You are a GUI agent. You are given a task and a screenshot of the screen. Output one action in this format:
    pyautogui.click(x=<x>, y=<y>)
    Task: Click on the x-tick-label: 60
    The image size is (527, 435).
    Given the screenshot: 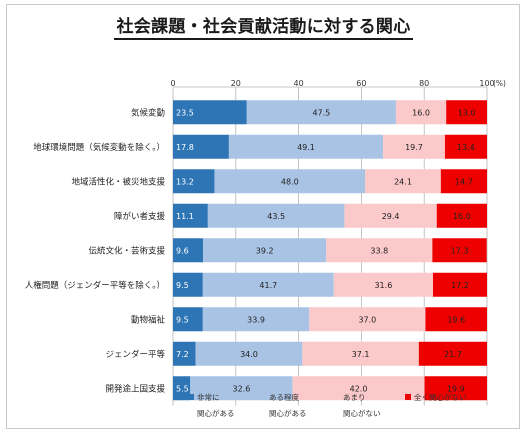 What is the action you would take?
    pyautogui.click(x=361, y=83)
    